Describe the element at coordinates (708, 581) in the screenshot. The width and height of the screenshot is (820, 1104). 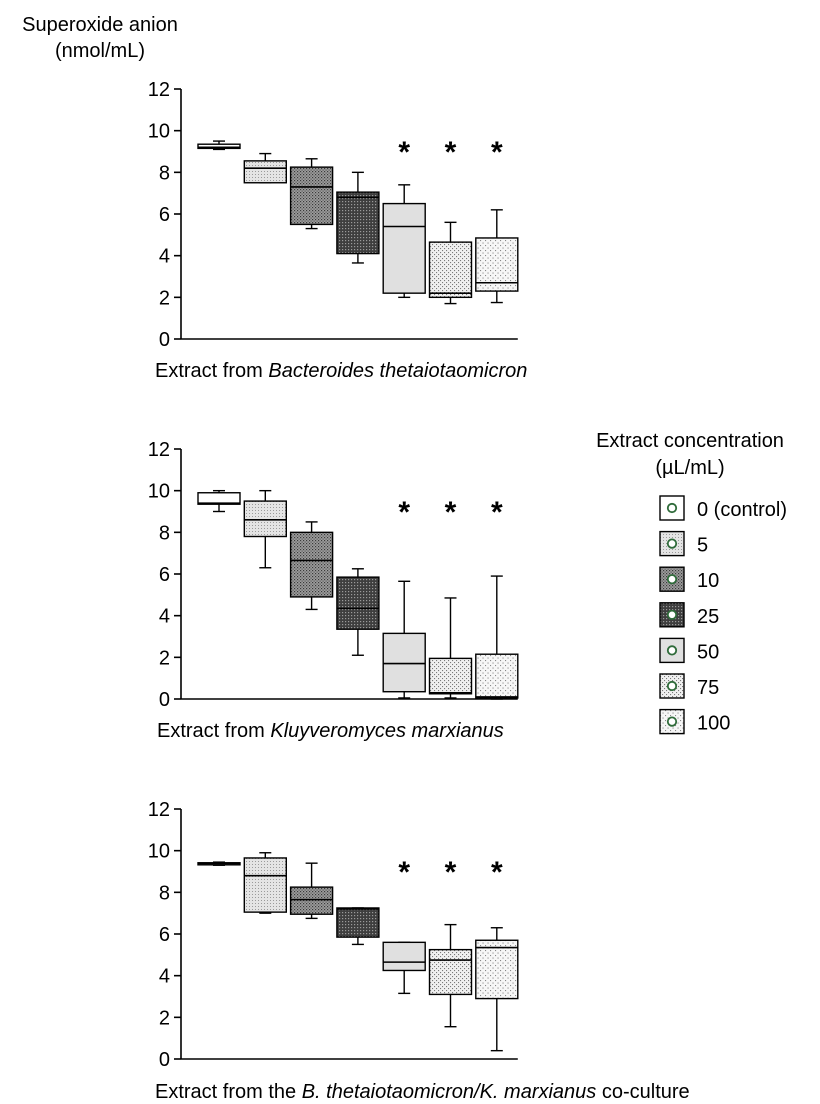
I see `legend-label: 10` at that location.